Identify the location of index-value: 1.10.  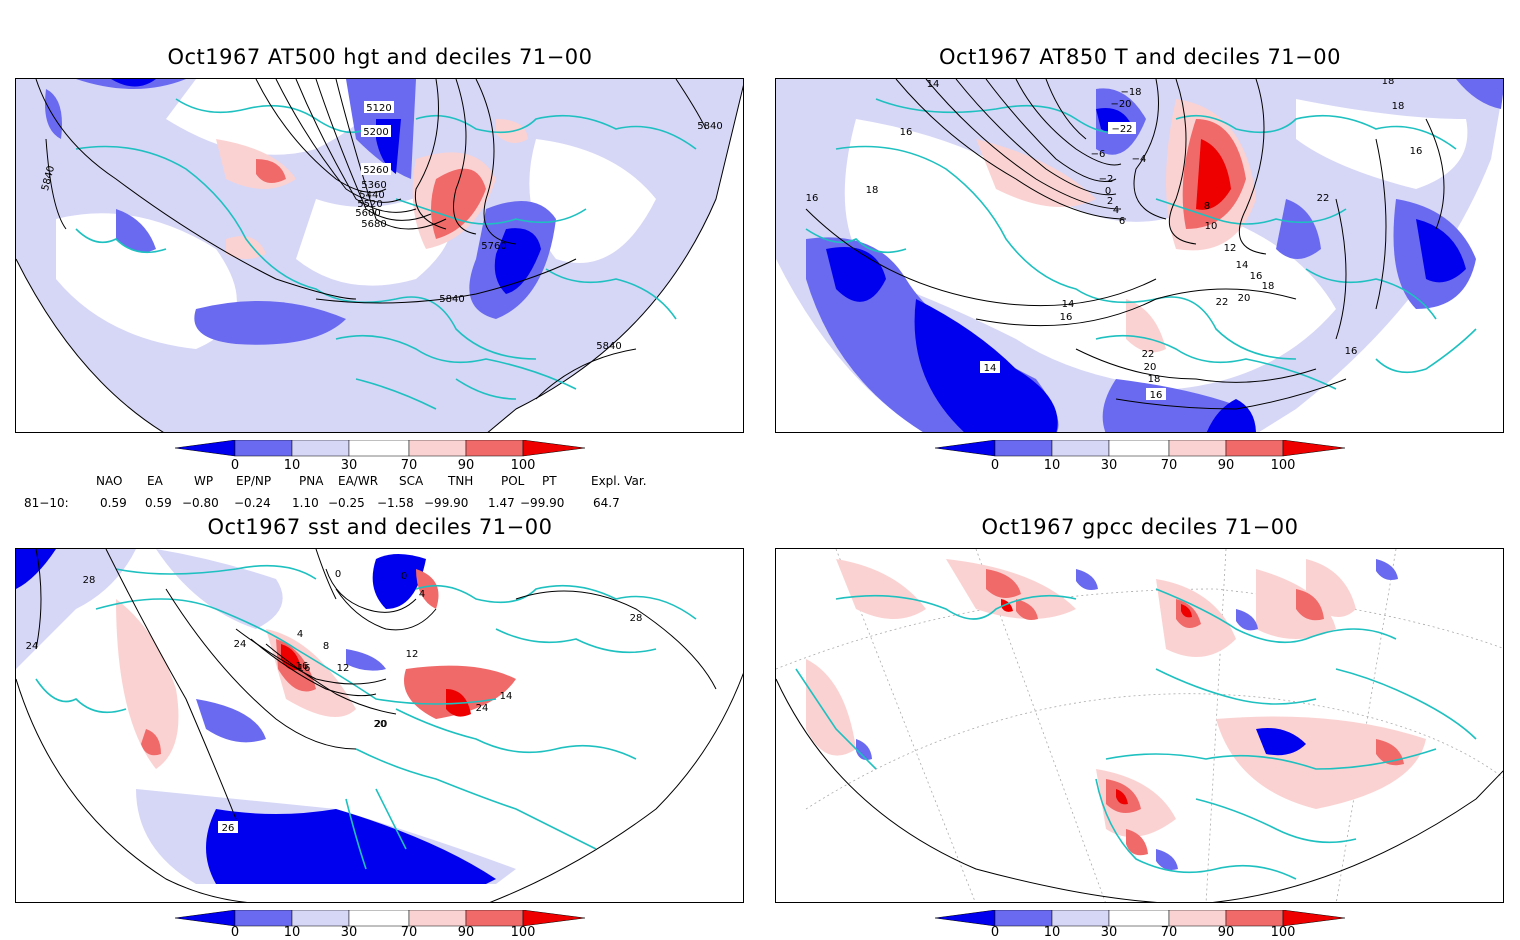
(305, 503).